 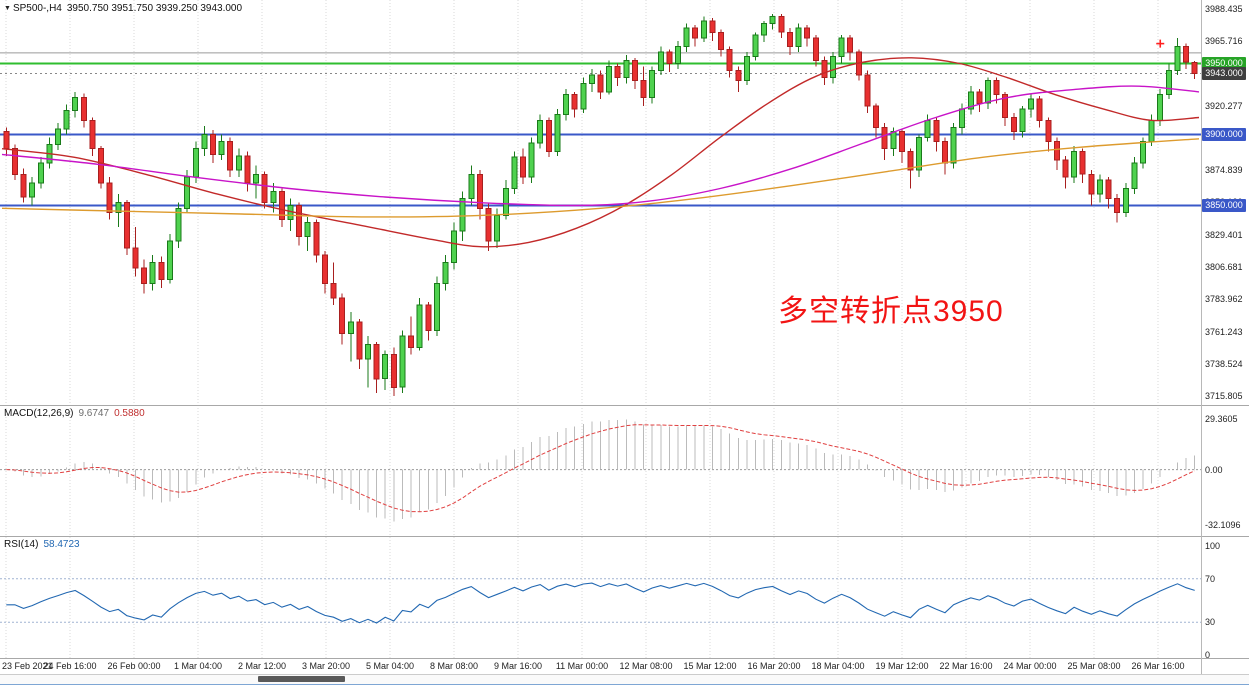 What do you see at coordinates (39, 413) in the screenshot?
I see `macd-name: MACD(12,26,9)` at bounding box center [39, 413].